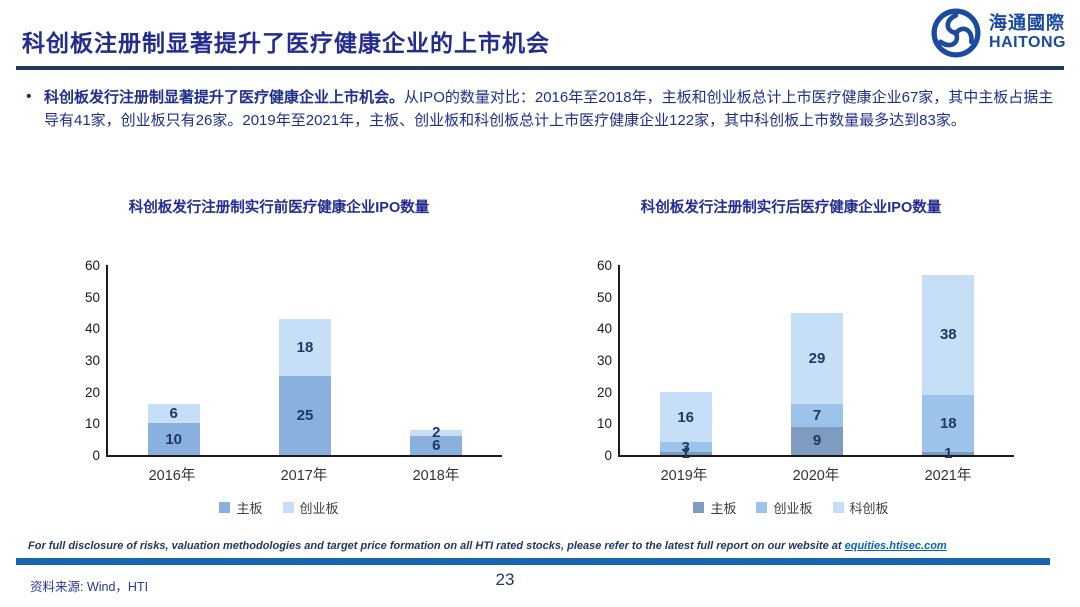 The image size is (1080, 607). I want to click on legend-item-科创板: 科创板, so click(860, 507).